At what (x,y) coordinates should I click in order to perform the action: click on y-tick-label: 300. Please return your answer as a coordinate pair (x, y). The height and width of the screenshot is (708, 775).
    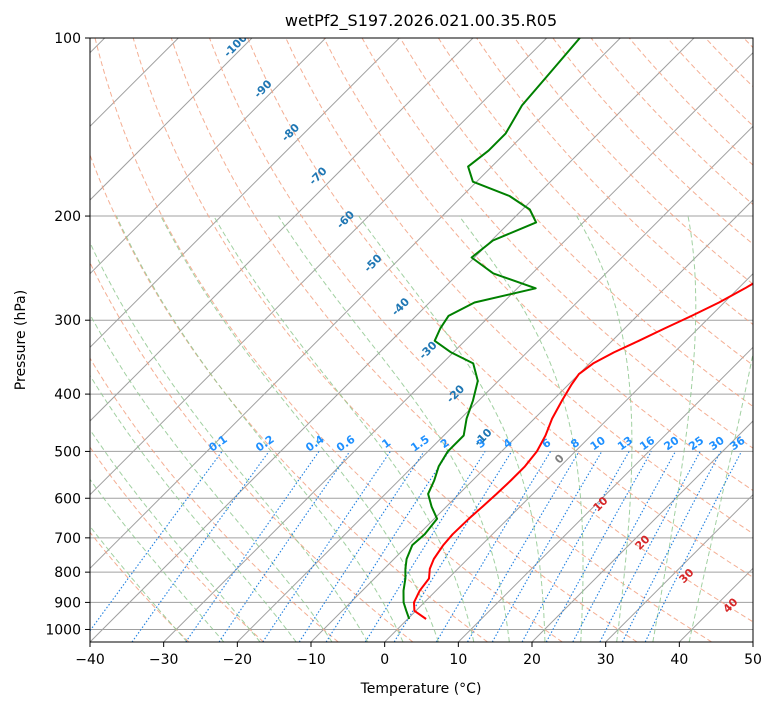
    Looking at the image, I should click on (67, 321).